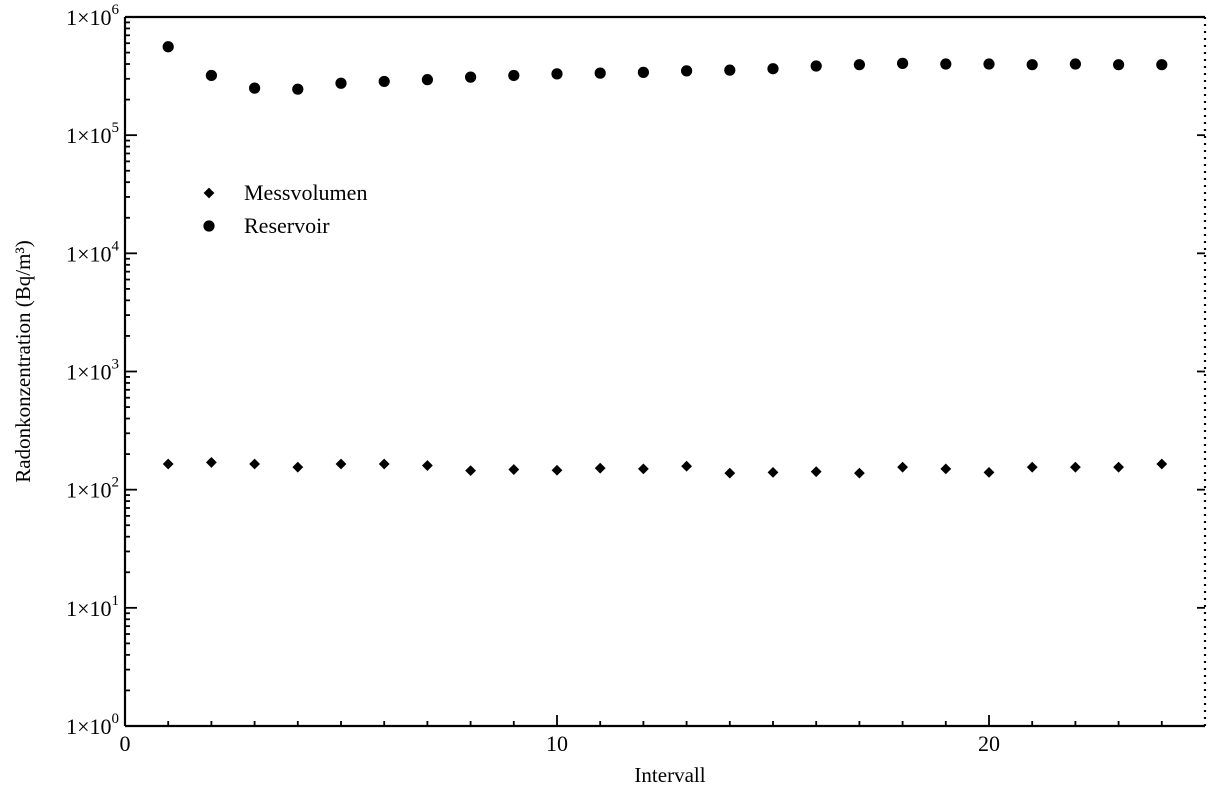  Describe the element at coordinates (989, 743) in the screenshot. I see `x-tick-label: 20` at that location.